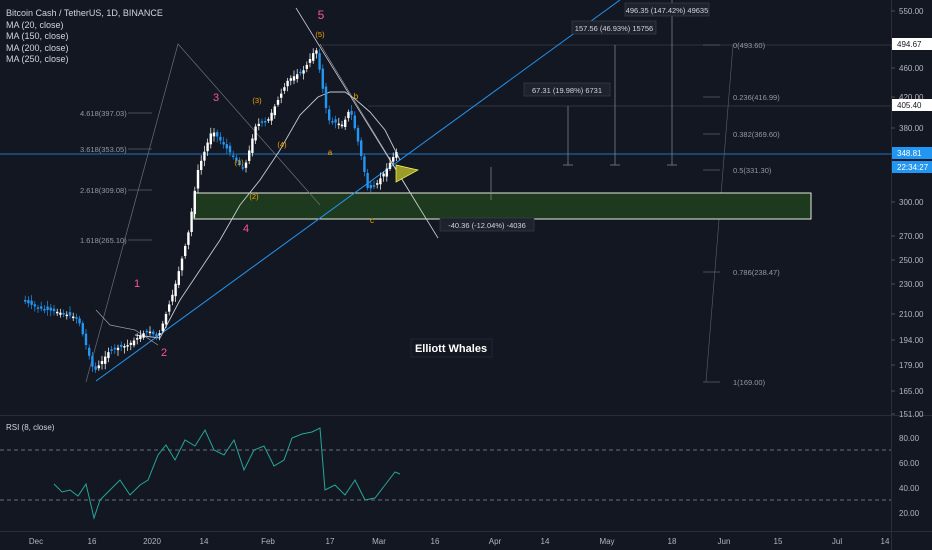 The height and width of the screenshot is (550, 932). What do you see at coordinates (909, 513) in the screenshot?
I see `rsi-axis-label: 20.00` at bounding box center [909, 513].